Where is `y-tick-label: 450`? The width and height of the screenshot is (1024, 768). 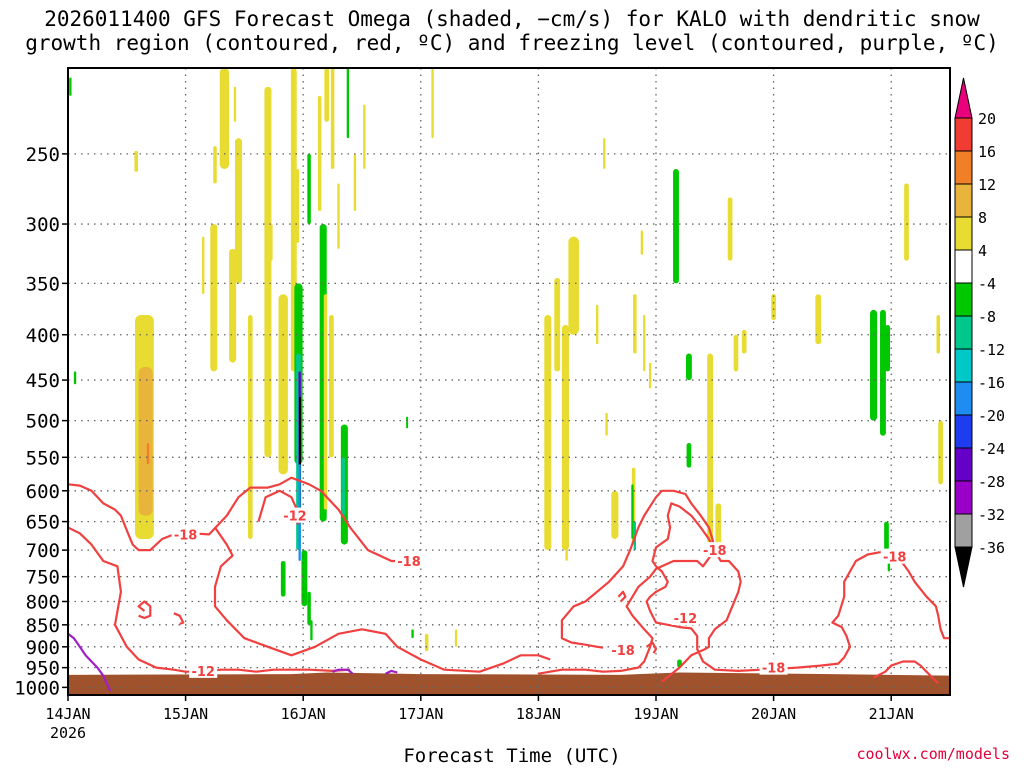 y-tick-label: 450 is located at coordinates (43, 381).